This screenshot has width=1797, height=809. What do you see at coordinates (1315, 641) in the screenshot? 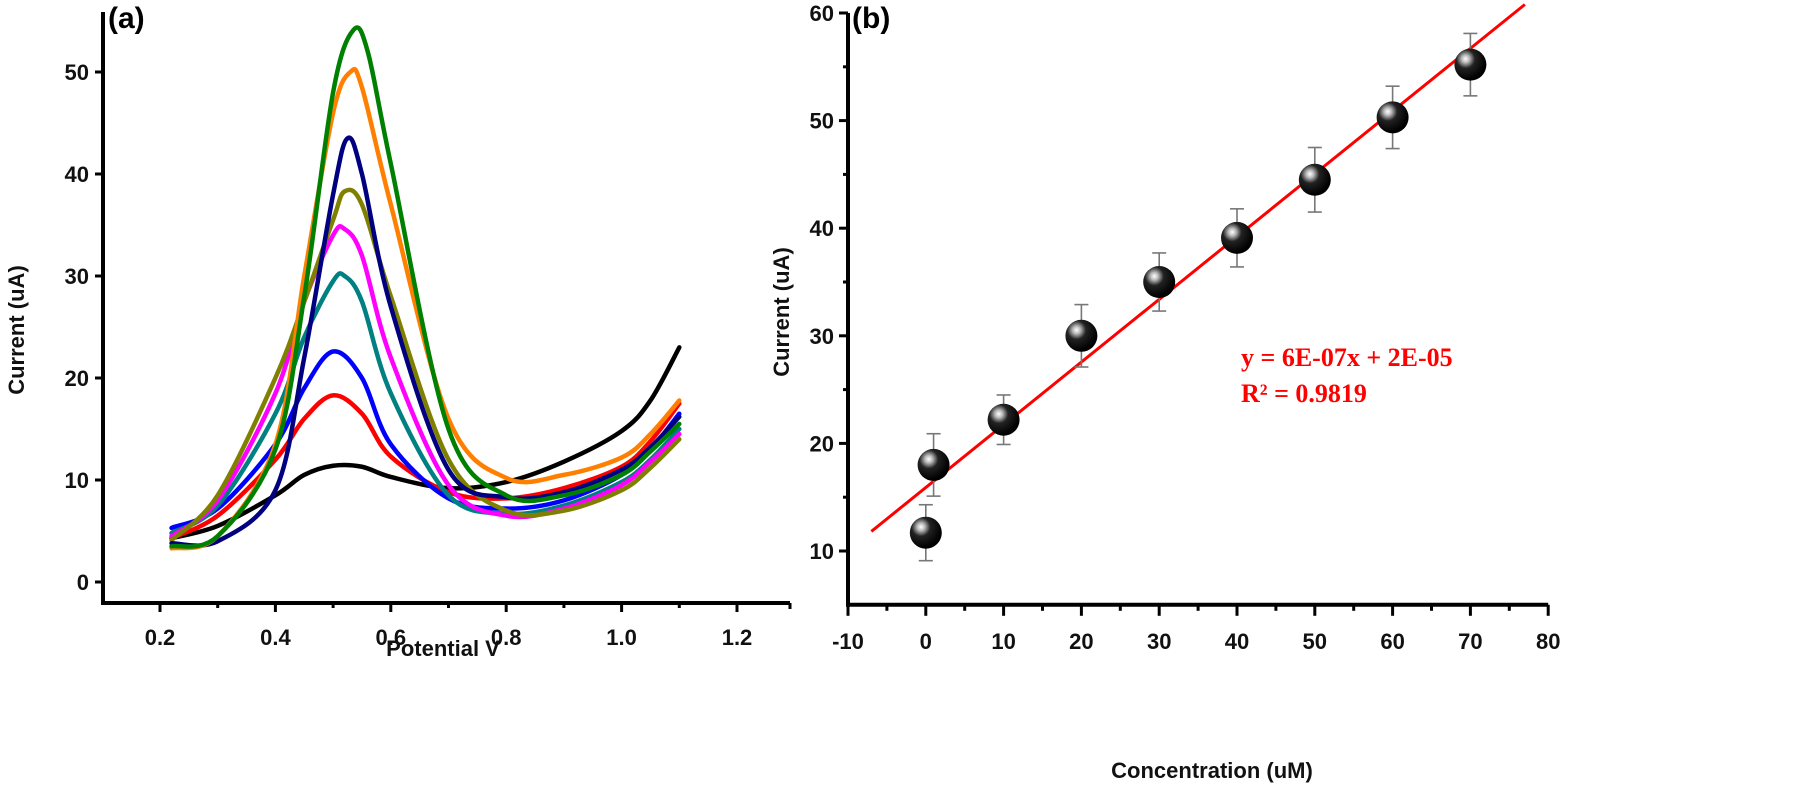
I see `x-tick-label: 50` at bounding box center [1315, 641].